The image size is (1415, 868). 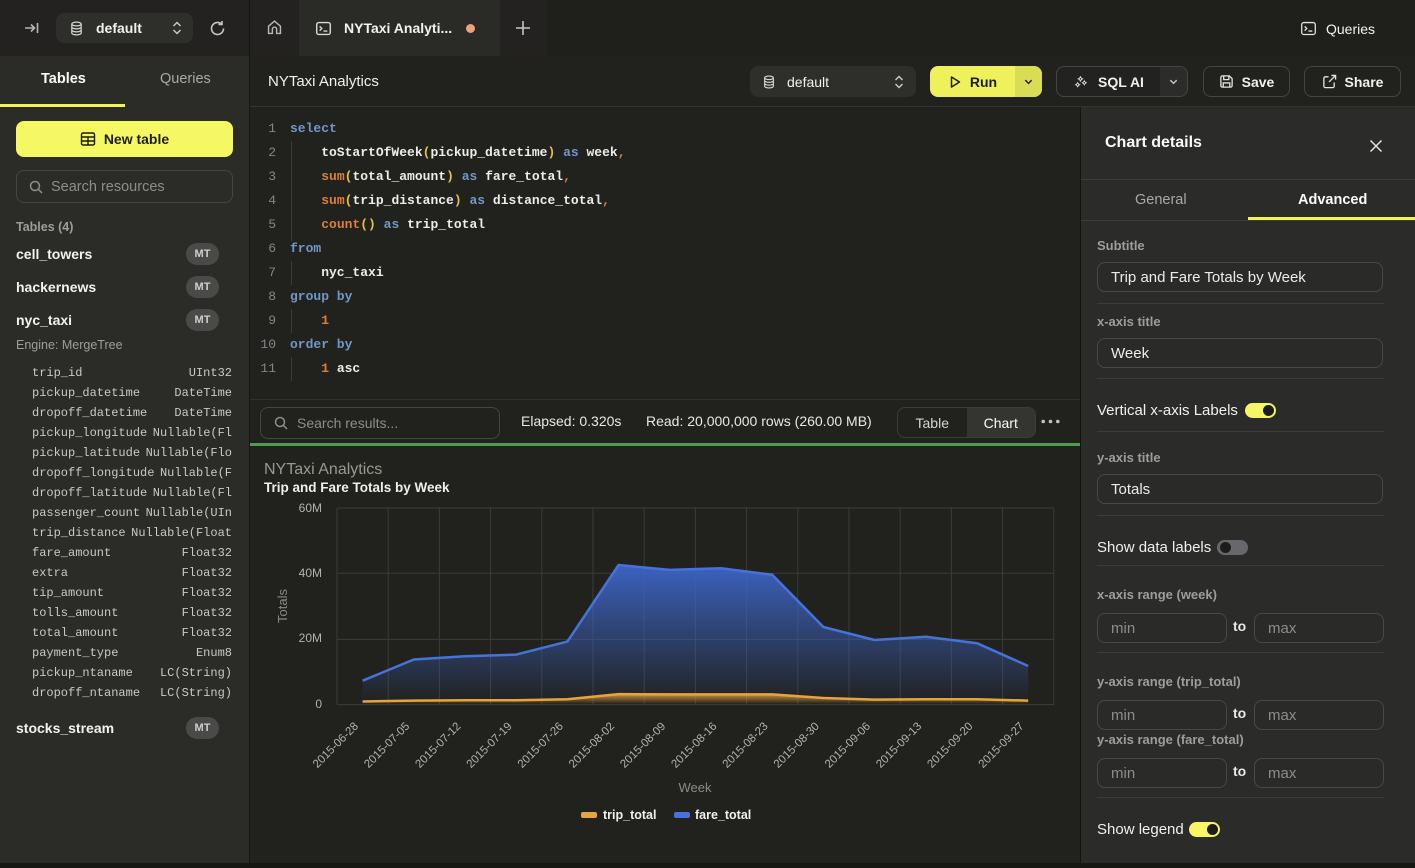 What do you see at coordinates (848, 746) in the screenshot?
I see `svg-text: 2015-09-06` at bounding box center [848, 746].